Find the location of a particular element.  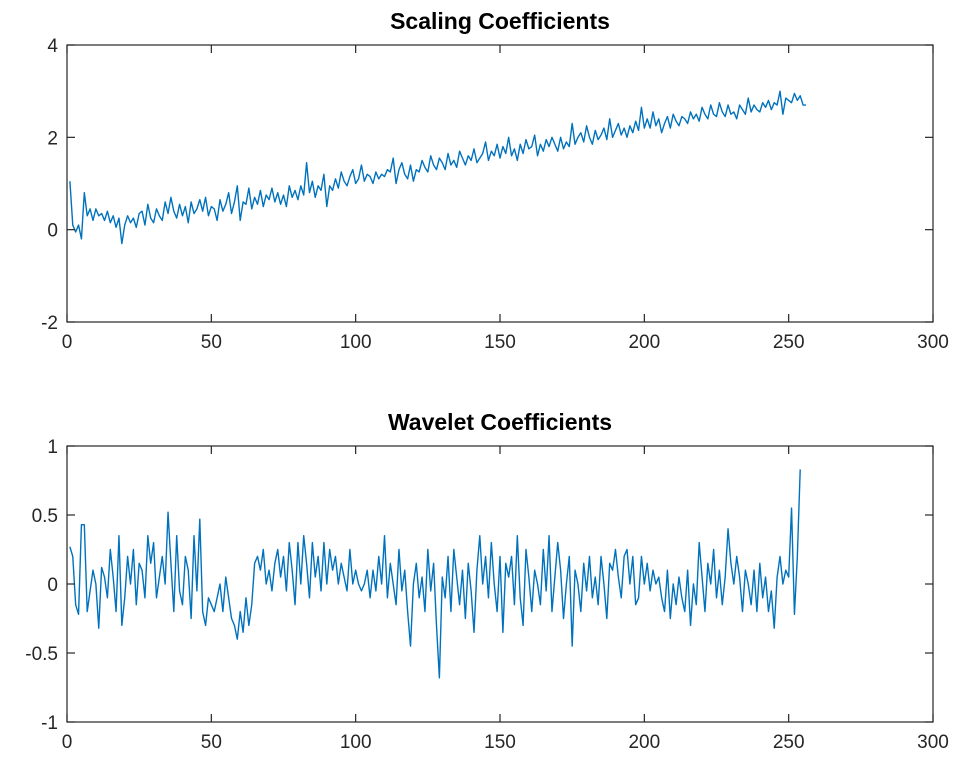

wavelet-y-tick-label: -0.5 is located at coordinates (41, 654).